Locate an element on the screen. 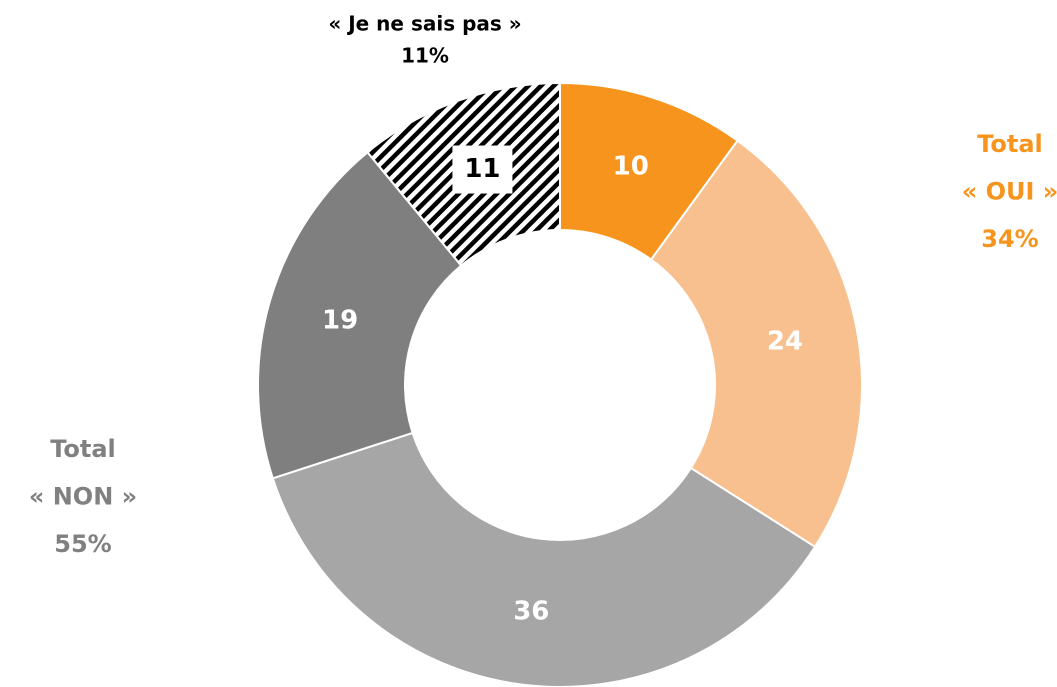  value-label: 10 is located at coordinates (631, 167).